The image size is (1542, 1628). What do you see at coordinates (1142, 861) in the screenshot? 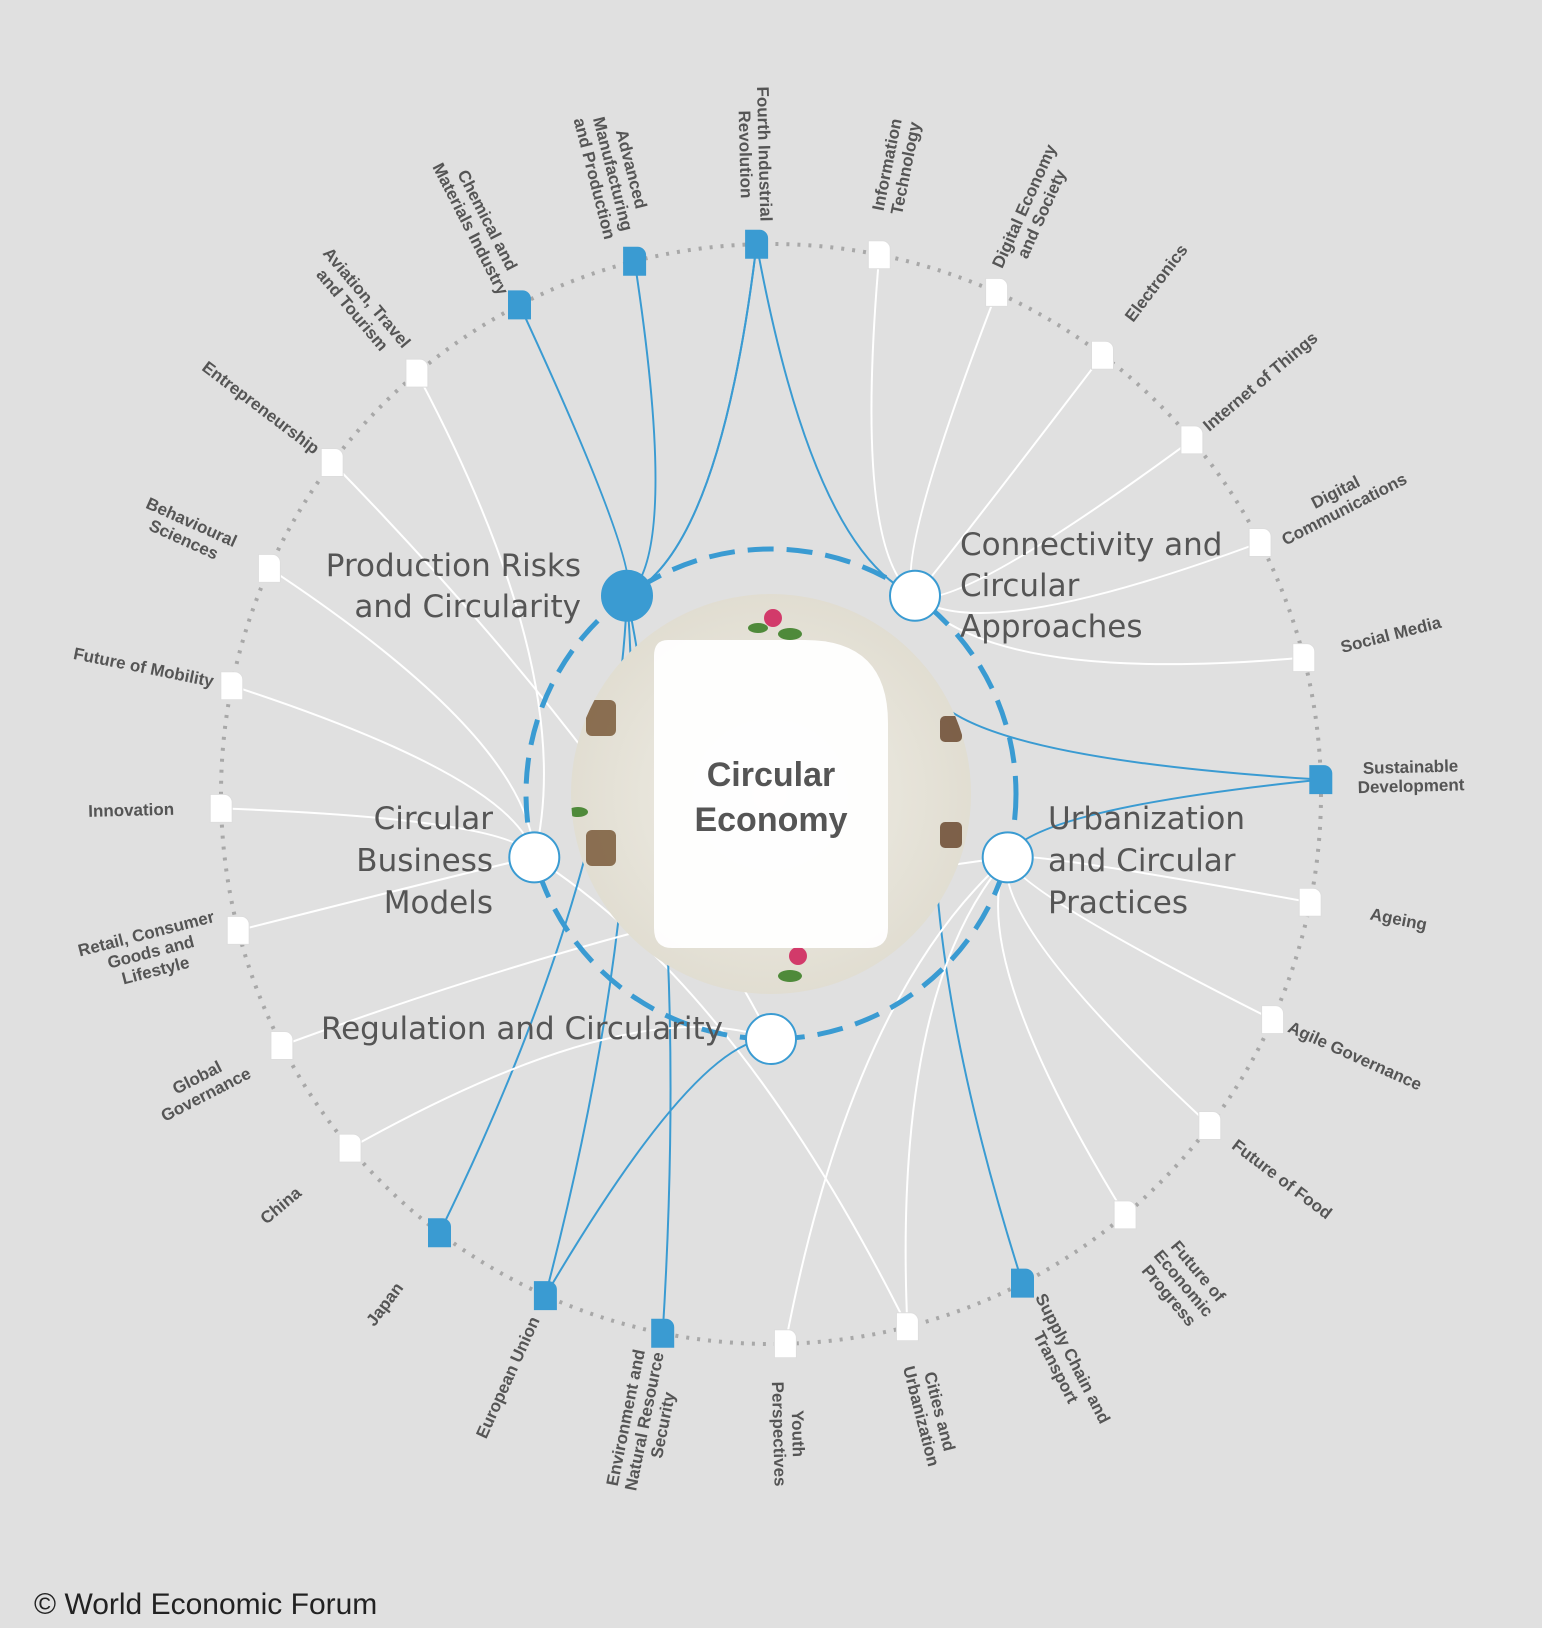
I see `hub-label-line: and Circular` at bounding box center [1142, 861].